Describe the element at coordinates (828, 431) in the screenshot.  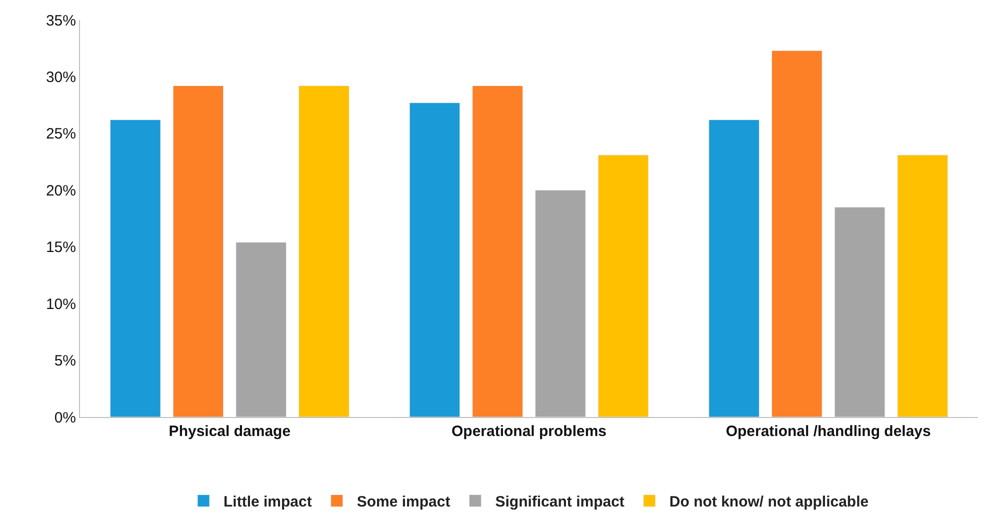
I see `x-tick-label: Operational /handling delays` at that location.